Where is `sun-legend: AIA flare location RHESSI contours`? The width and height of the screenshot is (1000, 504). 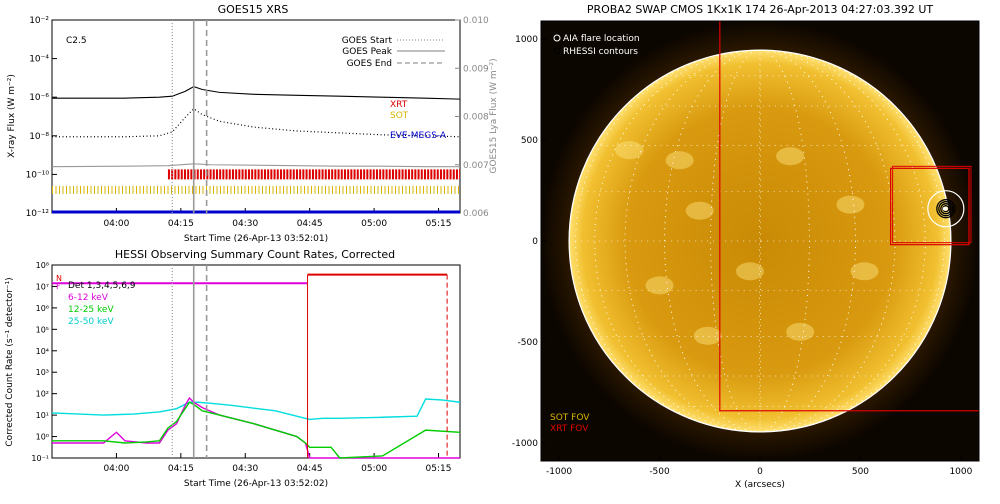
sun-legend: AIA flare location RHESSI contours is located at coordinates (596, 45).